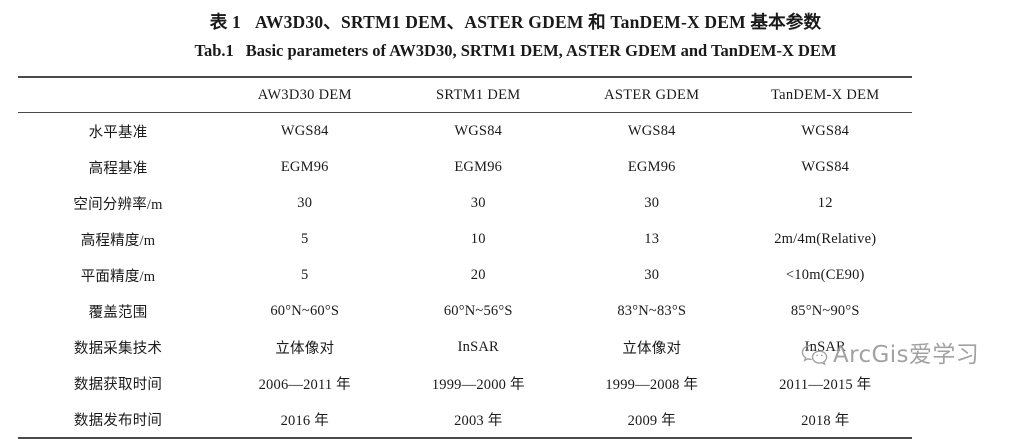 This screenshot has width=1031, height=439. Describe the element at coordinates (652, 94) in the screenshot. I see `column-header-aster: ASTER GDEM` at that location.